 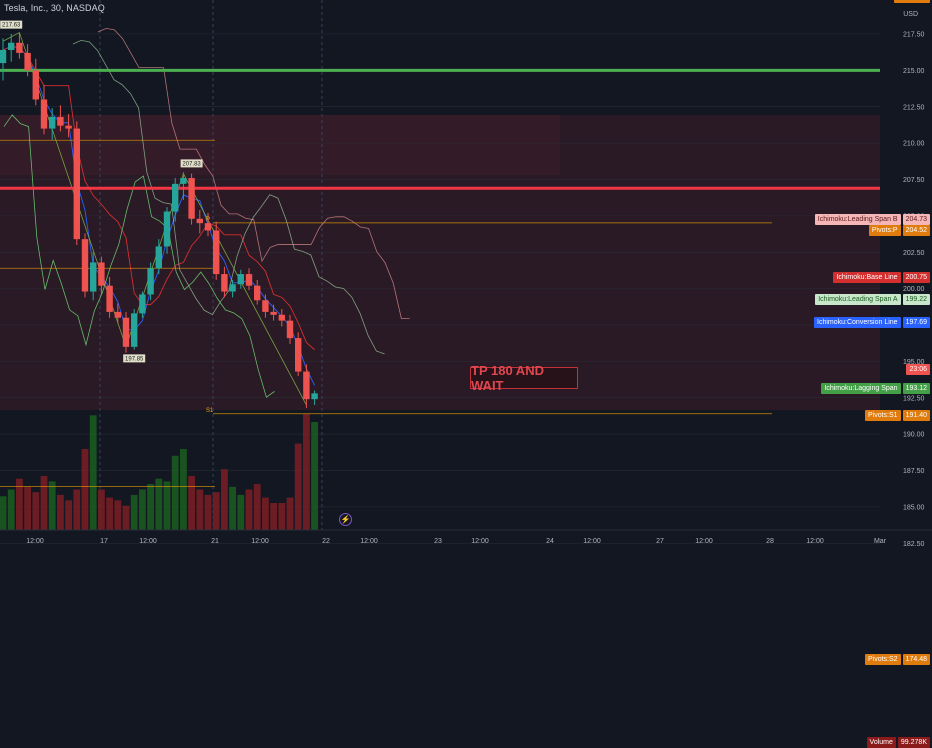 I want to click on lagging-span, so click(x=139, y=256).